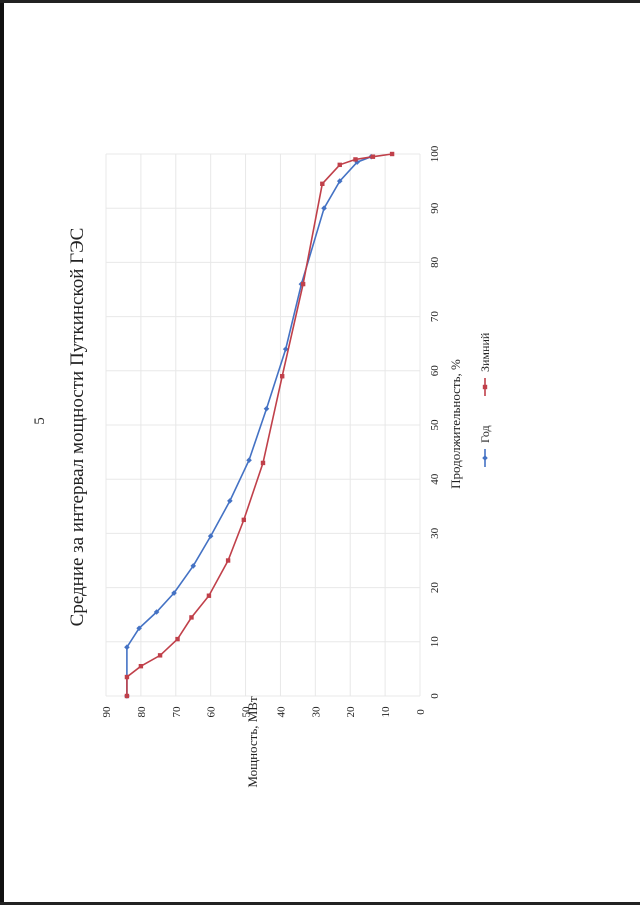 This screenshot has width=640, height=905. Describe the element at coordinates (142, 712) in the screenshot. I see `y-tick-label: 80` at that location.